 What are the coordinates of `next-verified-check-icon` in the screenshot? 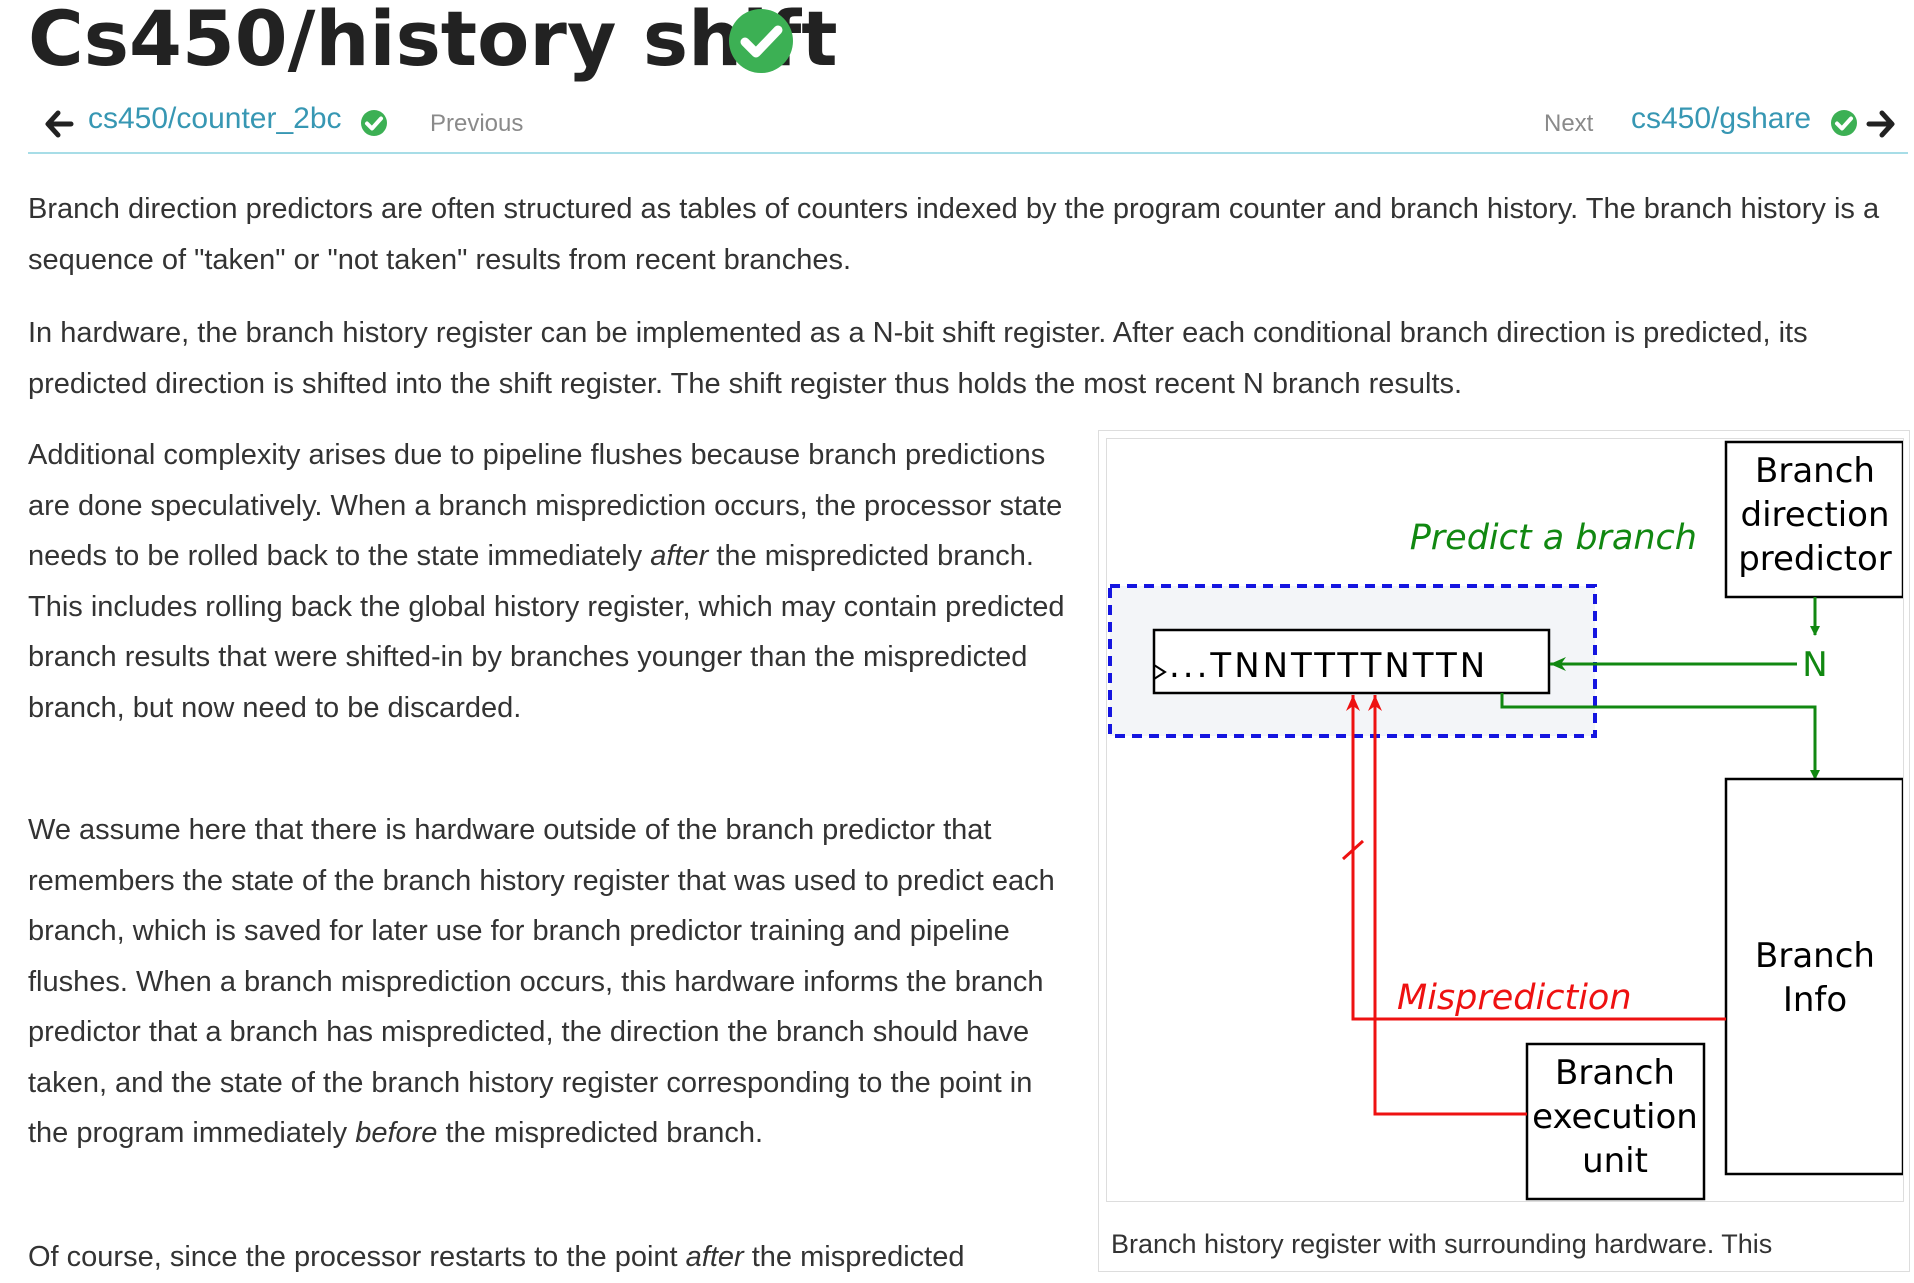 It's located at (1844, 123).